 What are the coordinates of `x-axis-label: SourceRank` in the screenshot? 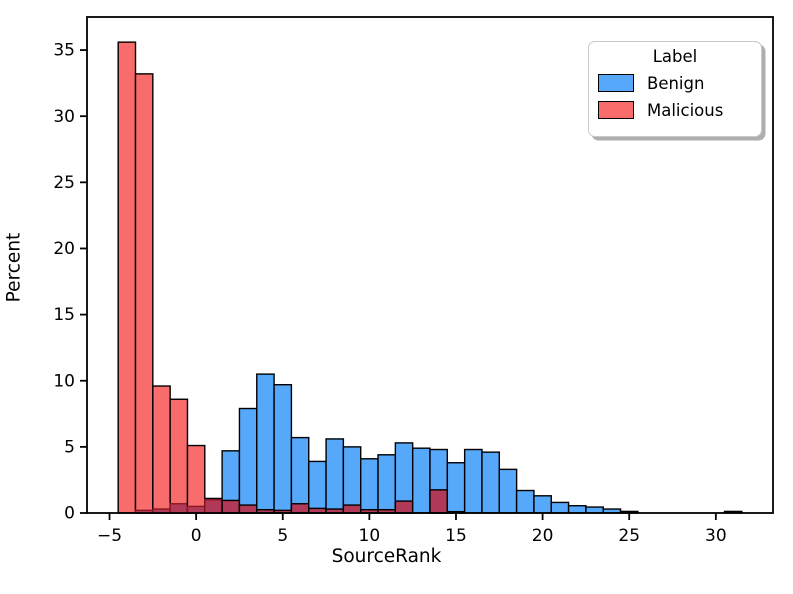 It's located at (386, 556).